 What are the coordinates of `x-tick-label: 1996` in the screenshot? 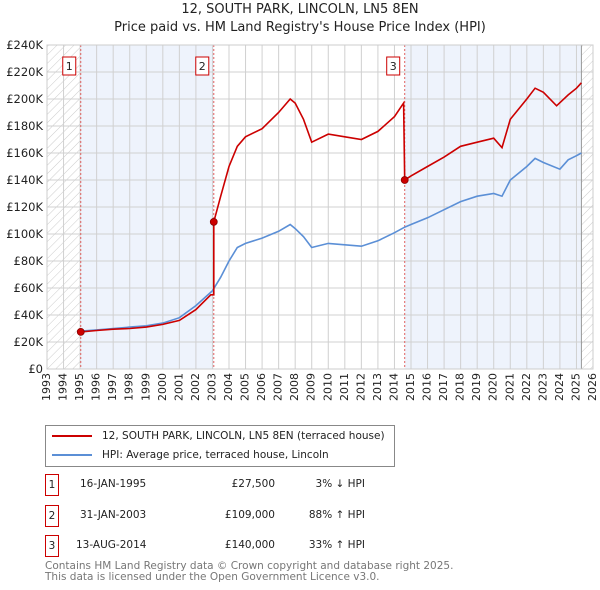 It's located at (96, 387).